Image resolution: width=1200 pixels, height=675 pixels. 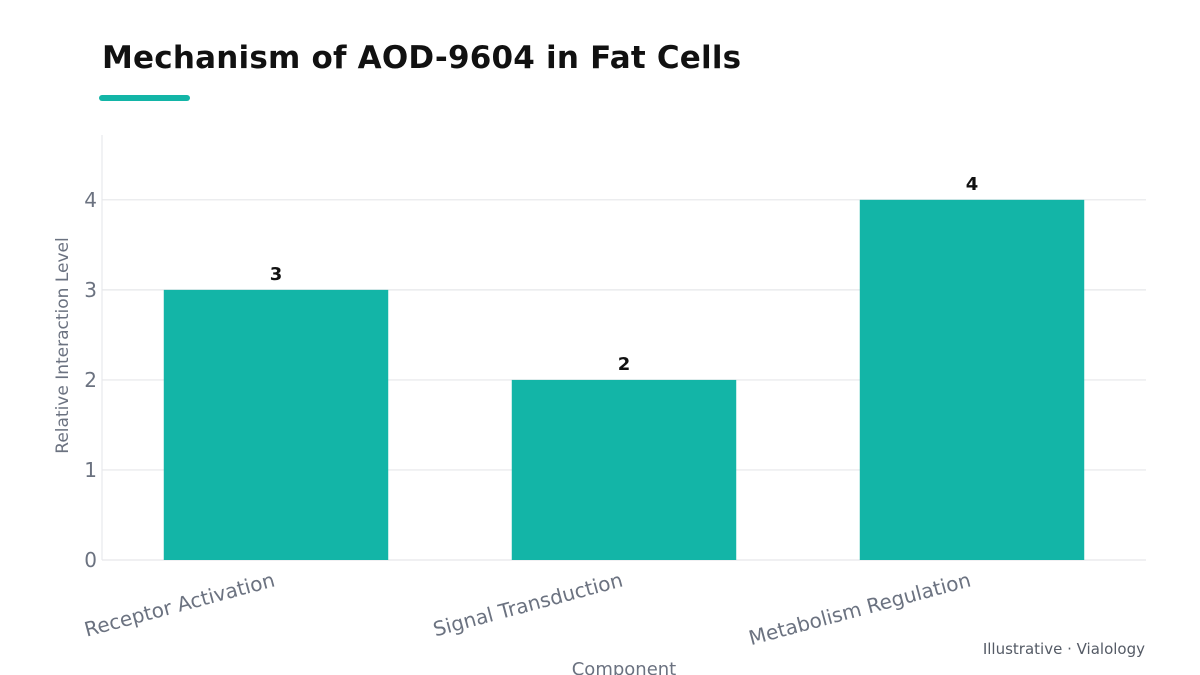 What do you see at coordinates (90, 290) in the screenshot?
I see `y-tick-label: 3` at bounding box center [90, 290].